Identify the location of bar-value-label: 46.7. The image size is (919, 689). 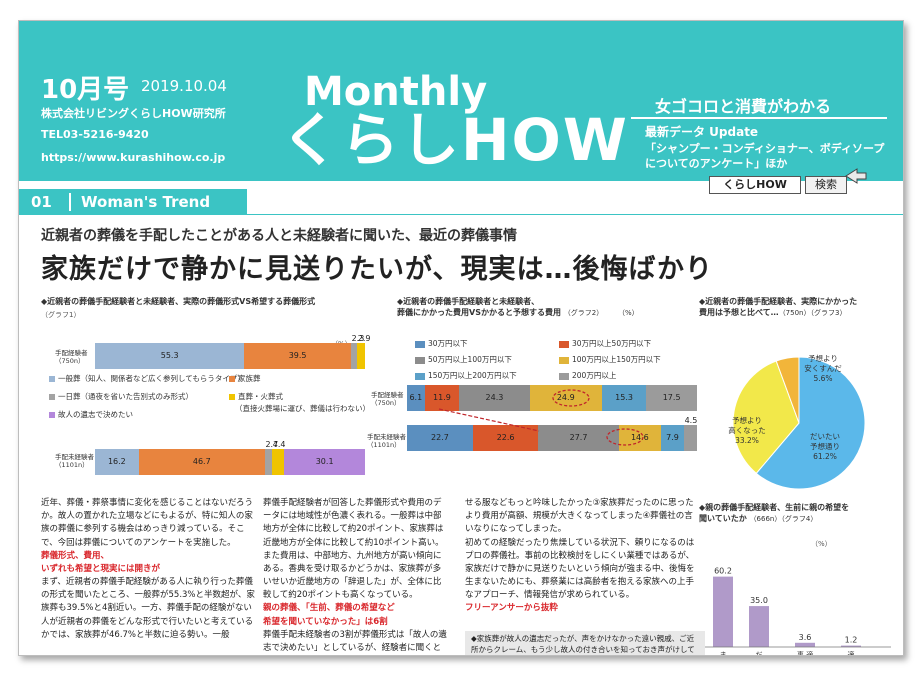
(201, 461).